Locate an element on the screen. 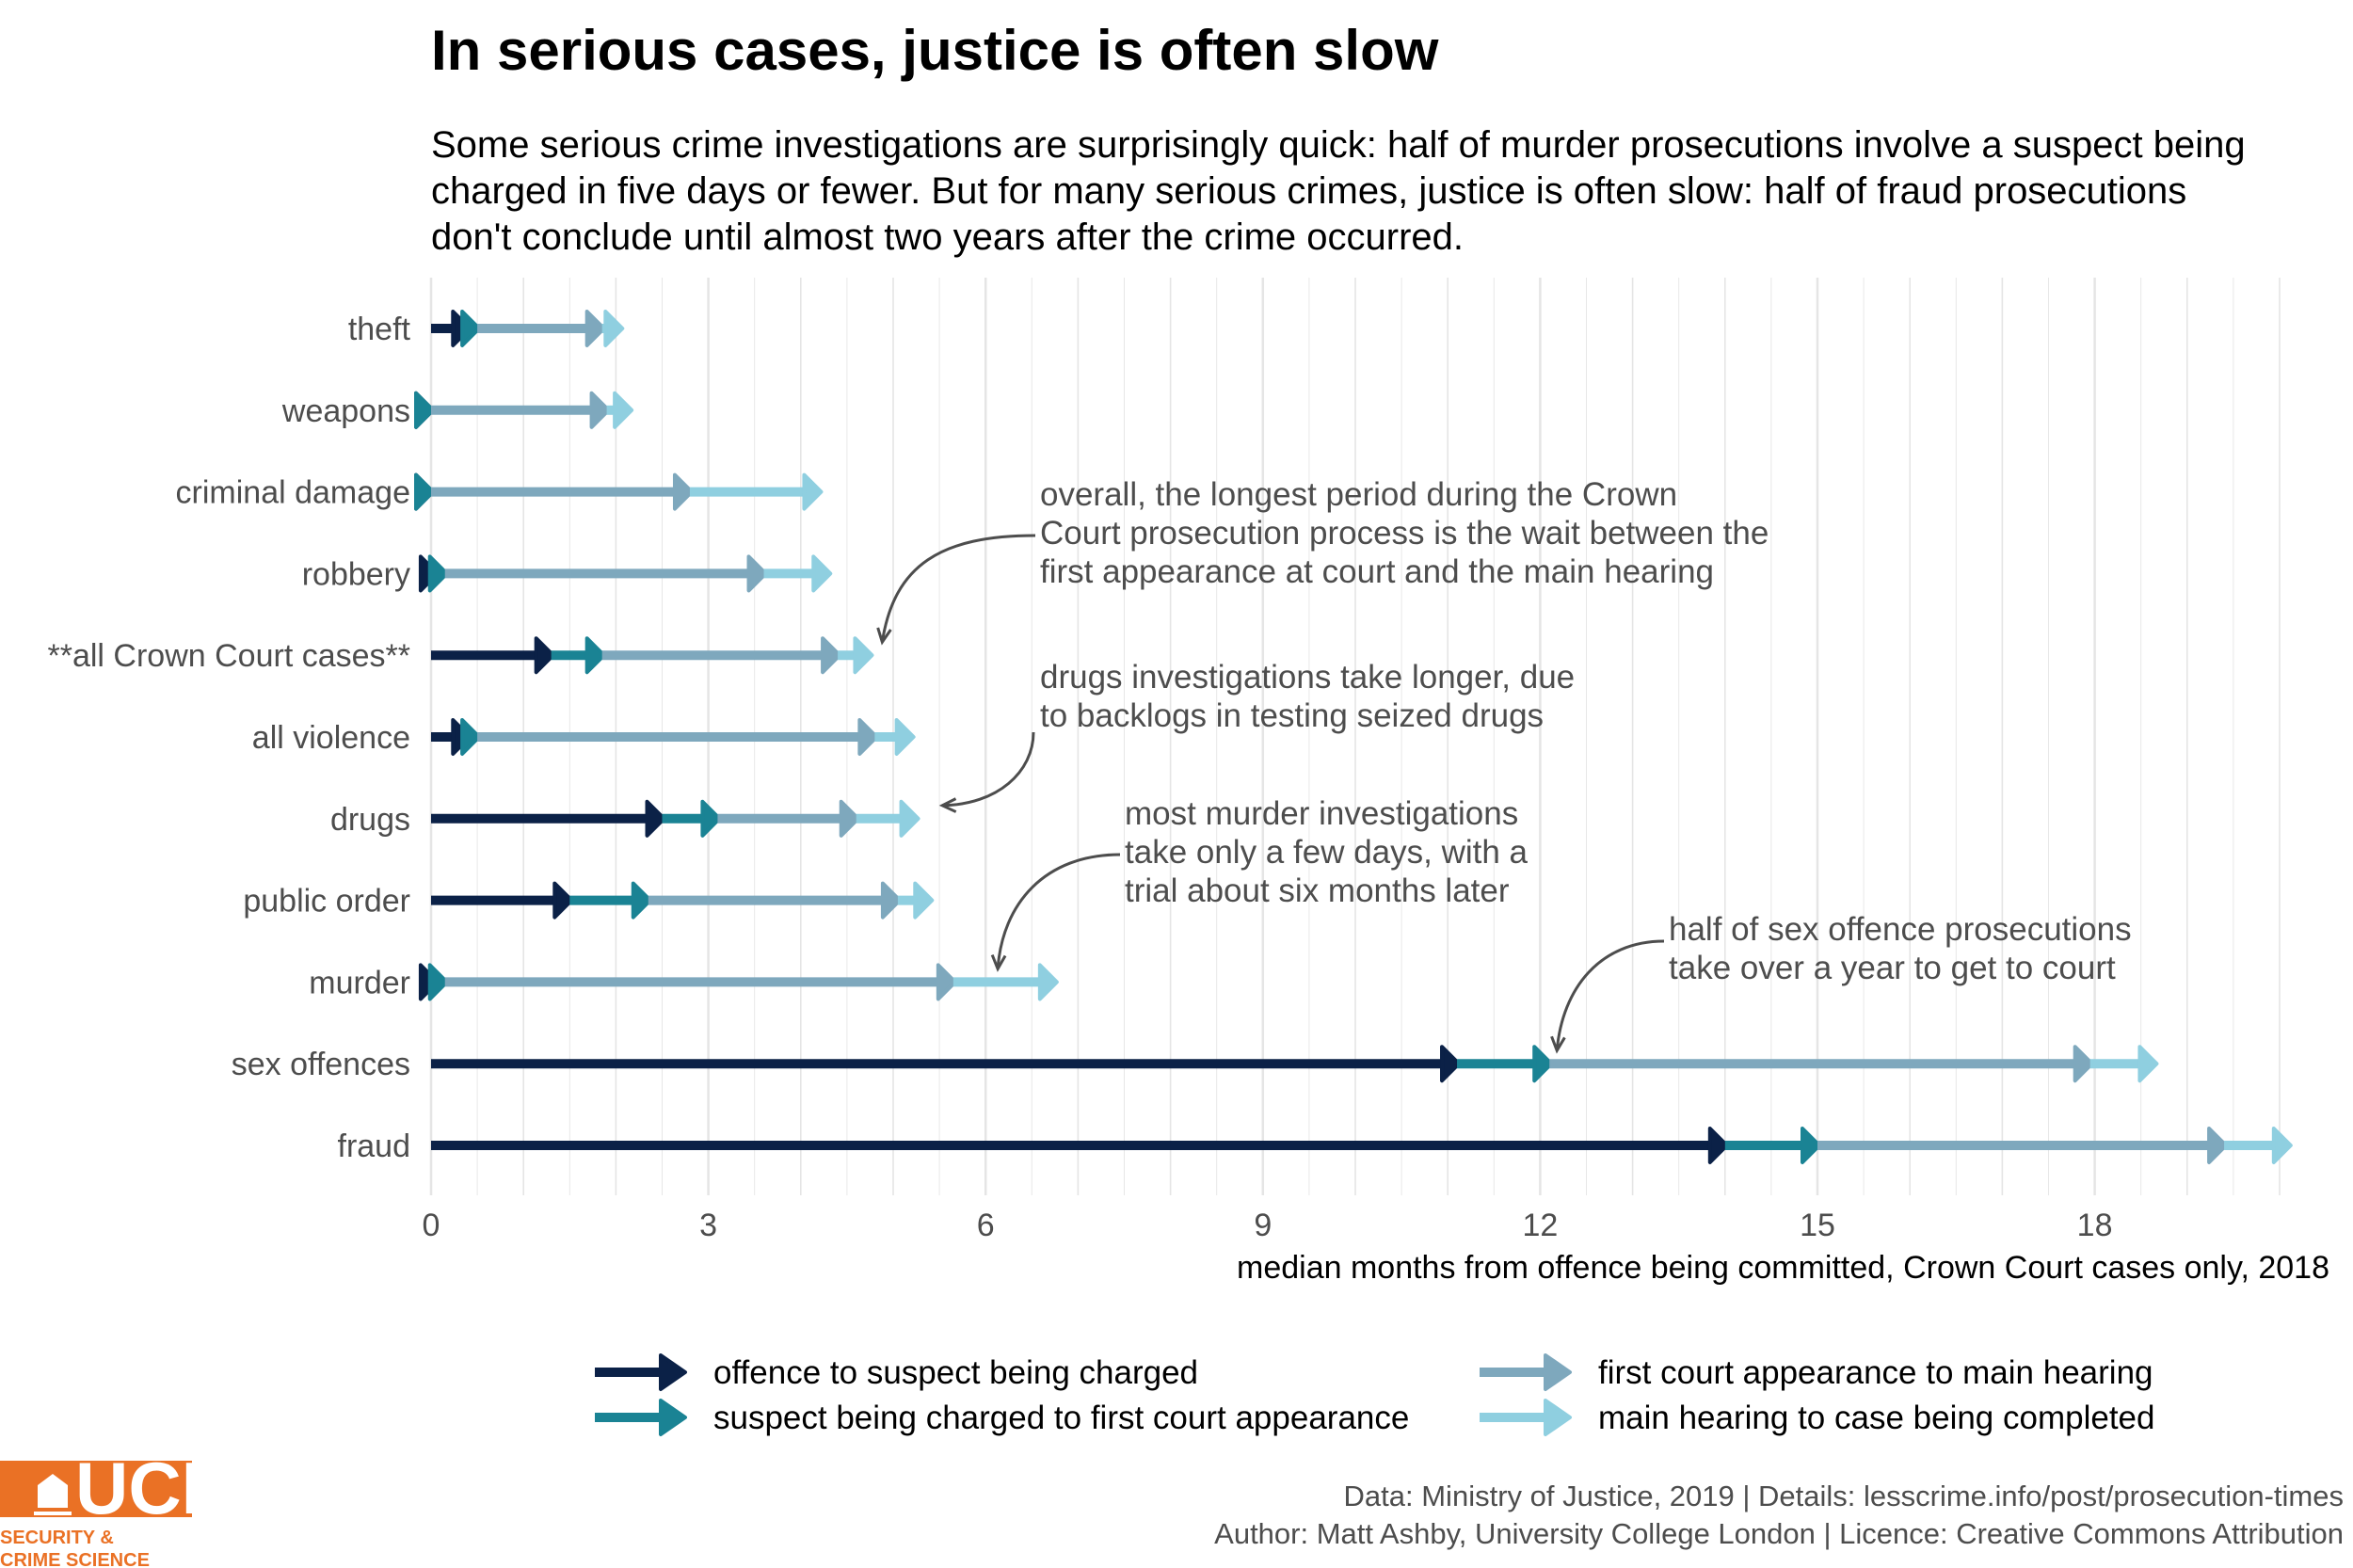 Image resolution: width=2353 pixels, height=1568 pixels. x-tick-label: 6 is located at coordinates (986, 1225).